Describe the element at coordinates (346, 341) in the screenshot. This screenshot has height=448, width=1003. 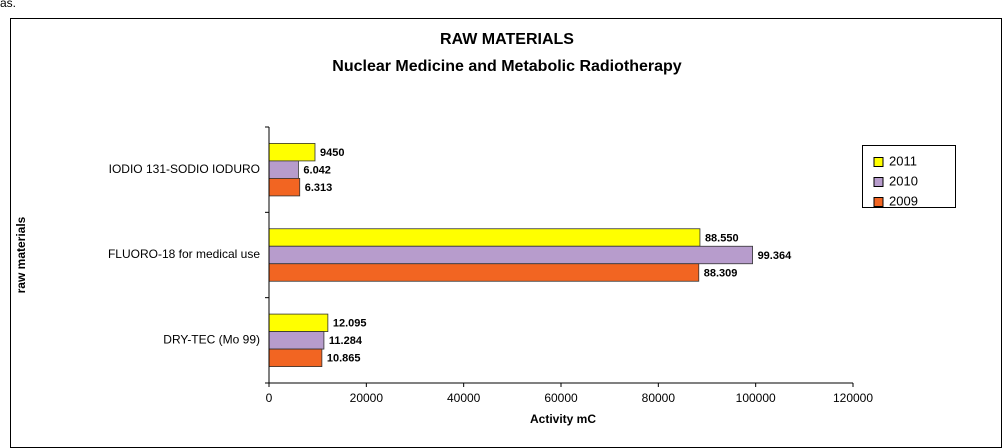
I see `data-label: 11.284` at that location.